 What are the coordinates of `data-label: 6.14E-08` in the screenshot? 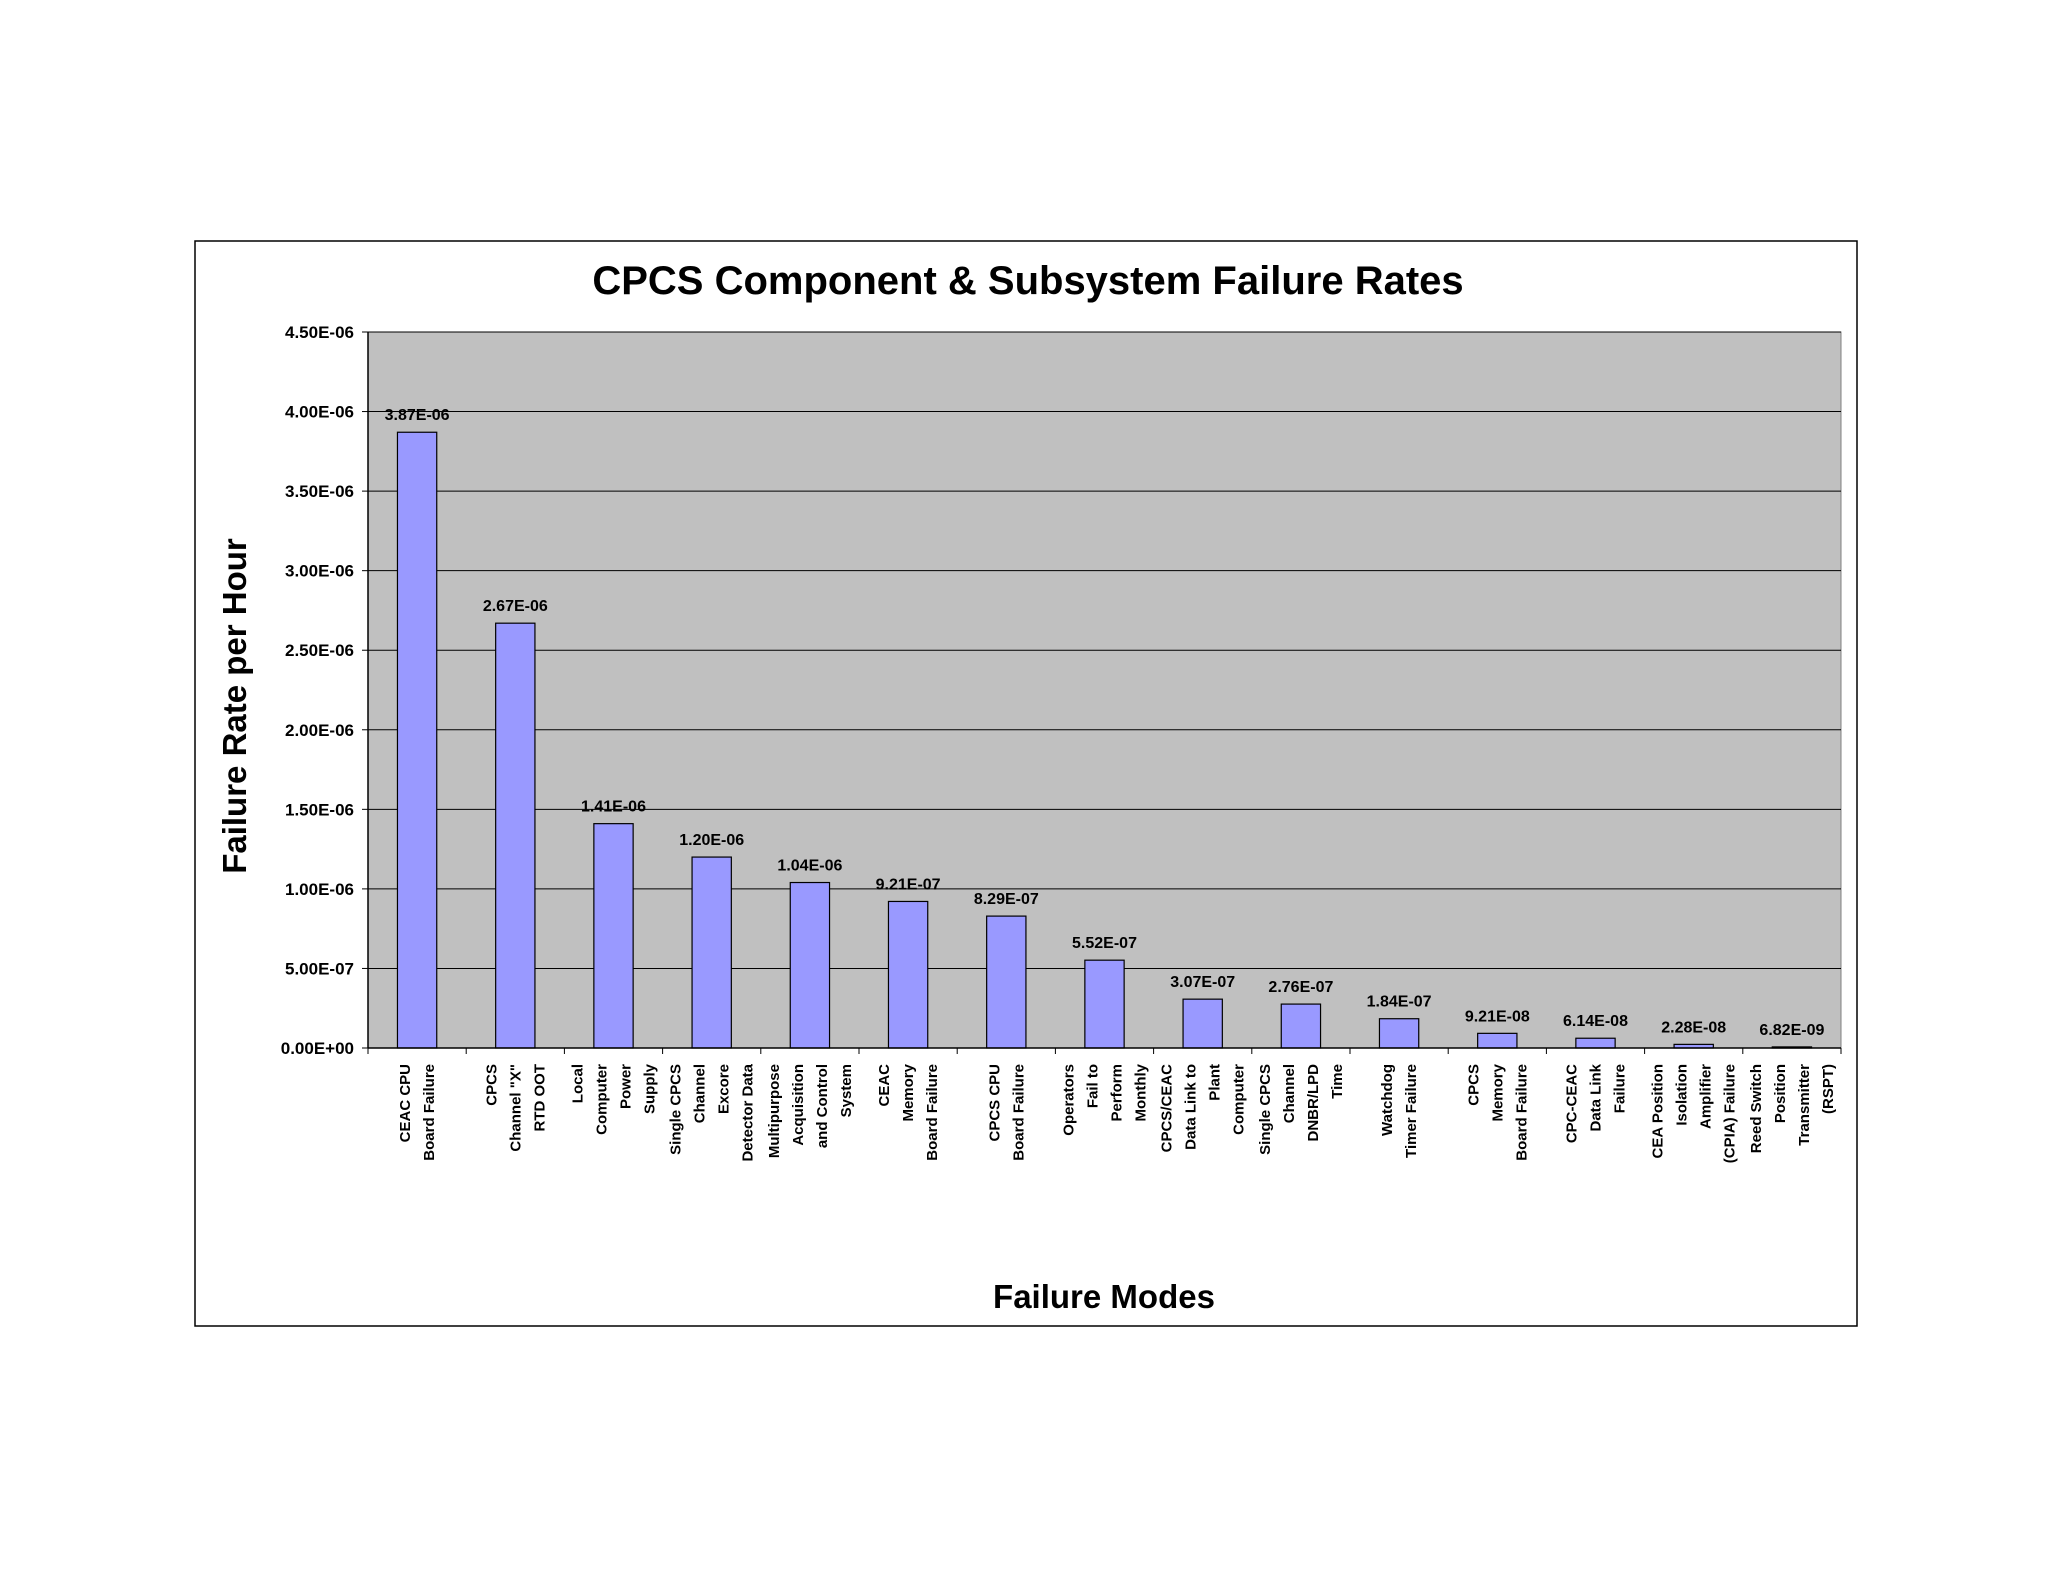 It's located at (1595, 1021).